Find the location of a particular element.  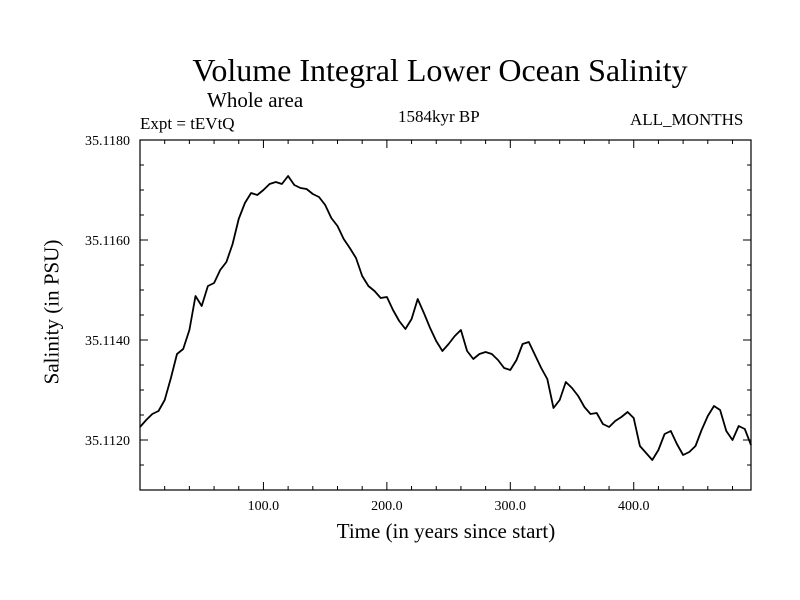

y-tick-label: 35.1140 is located at coordinates (107, 341).